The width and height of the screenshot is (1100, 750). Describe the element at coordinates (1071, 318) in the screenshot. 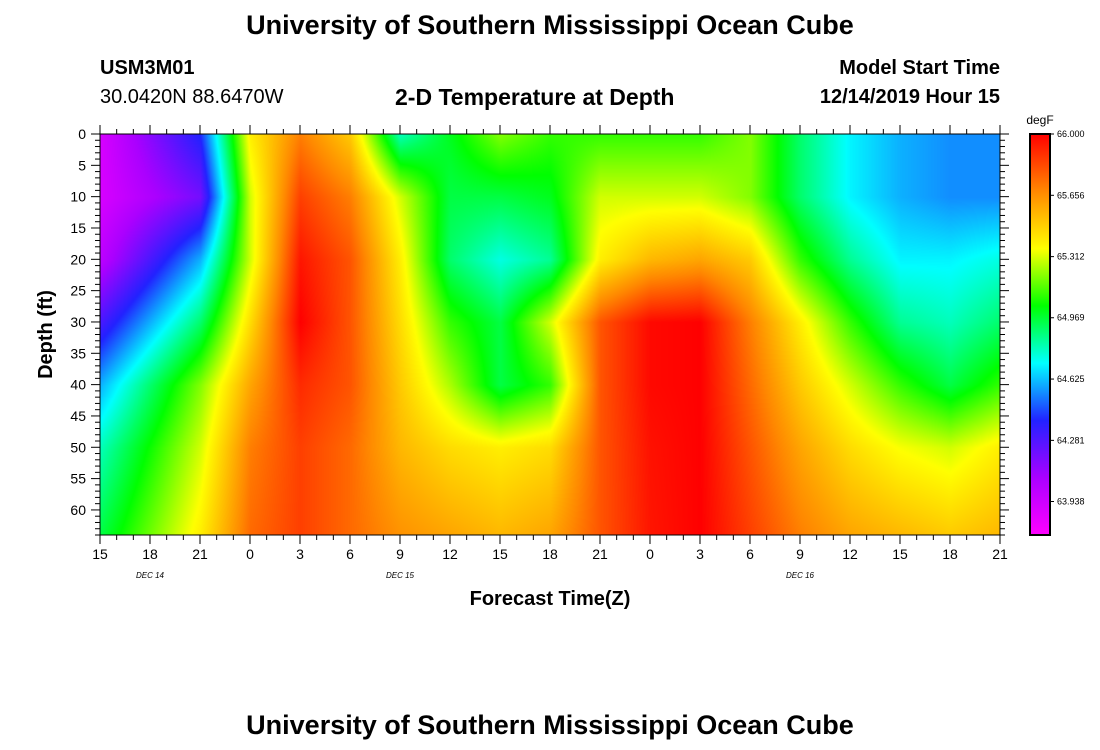

I see `colorbar-label: 64.969` at that location.